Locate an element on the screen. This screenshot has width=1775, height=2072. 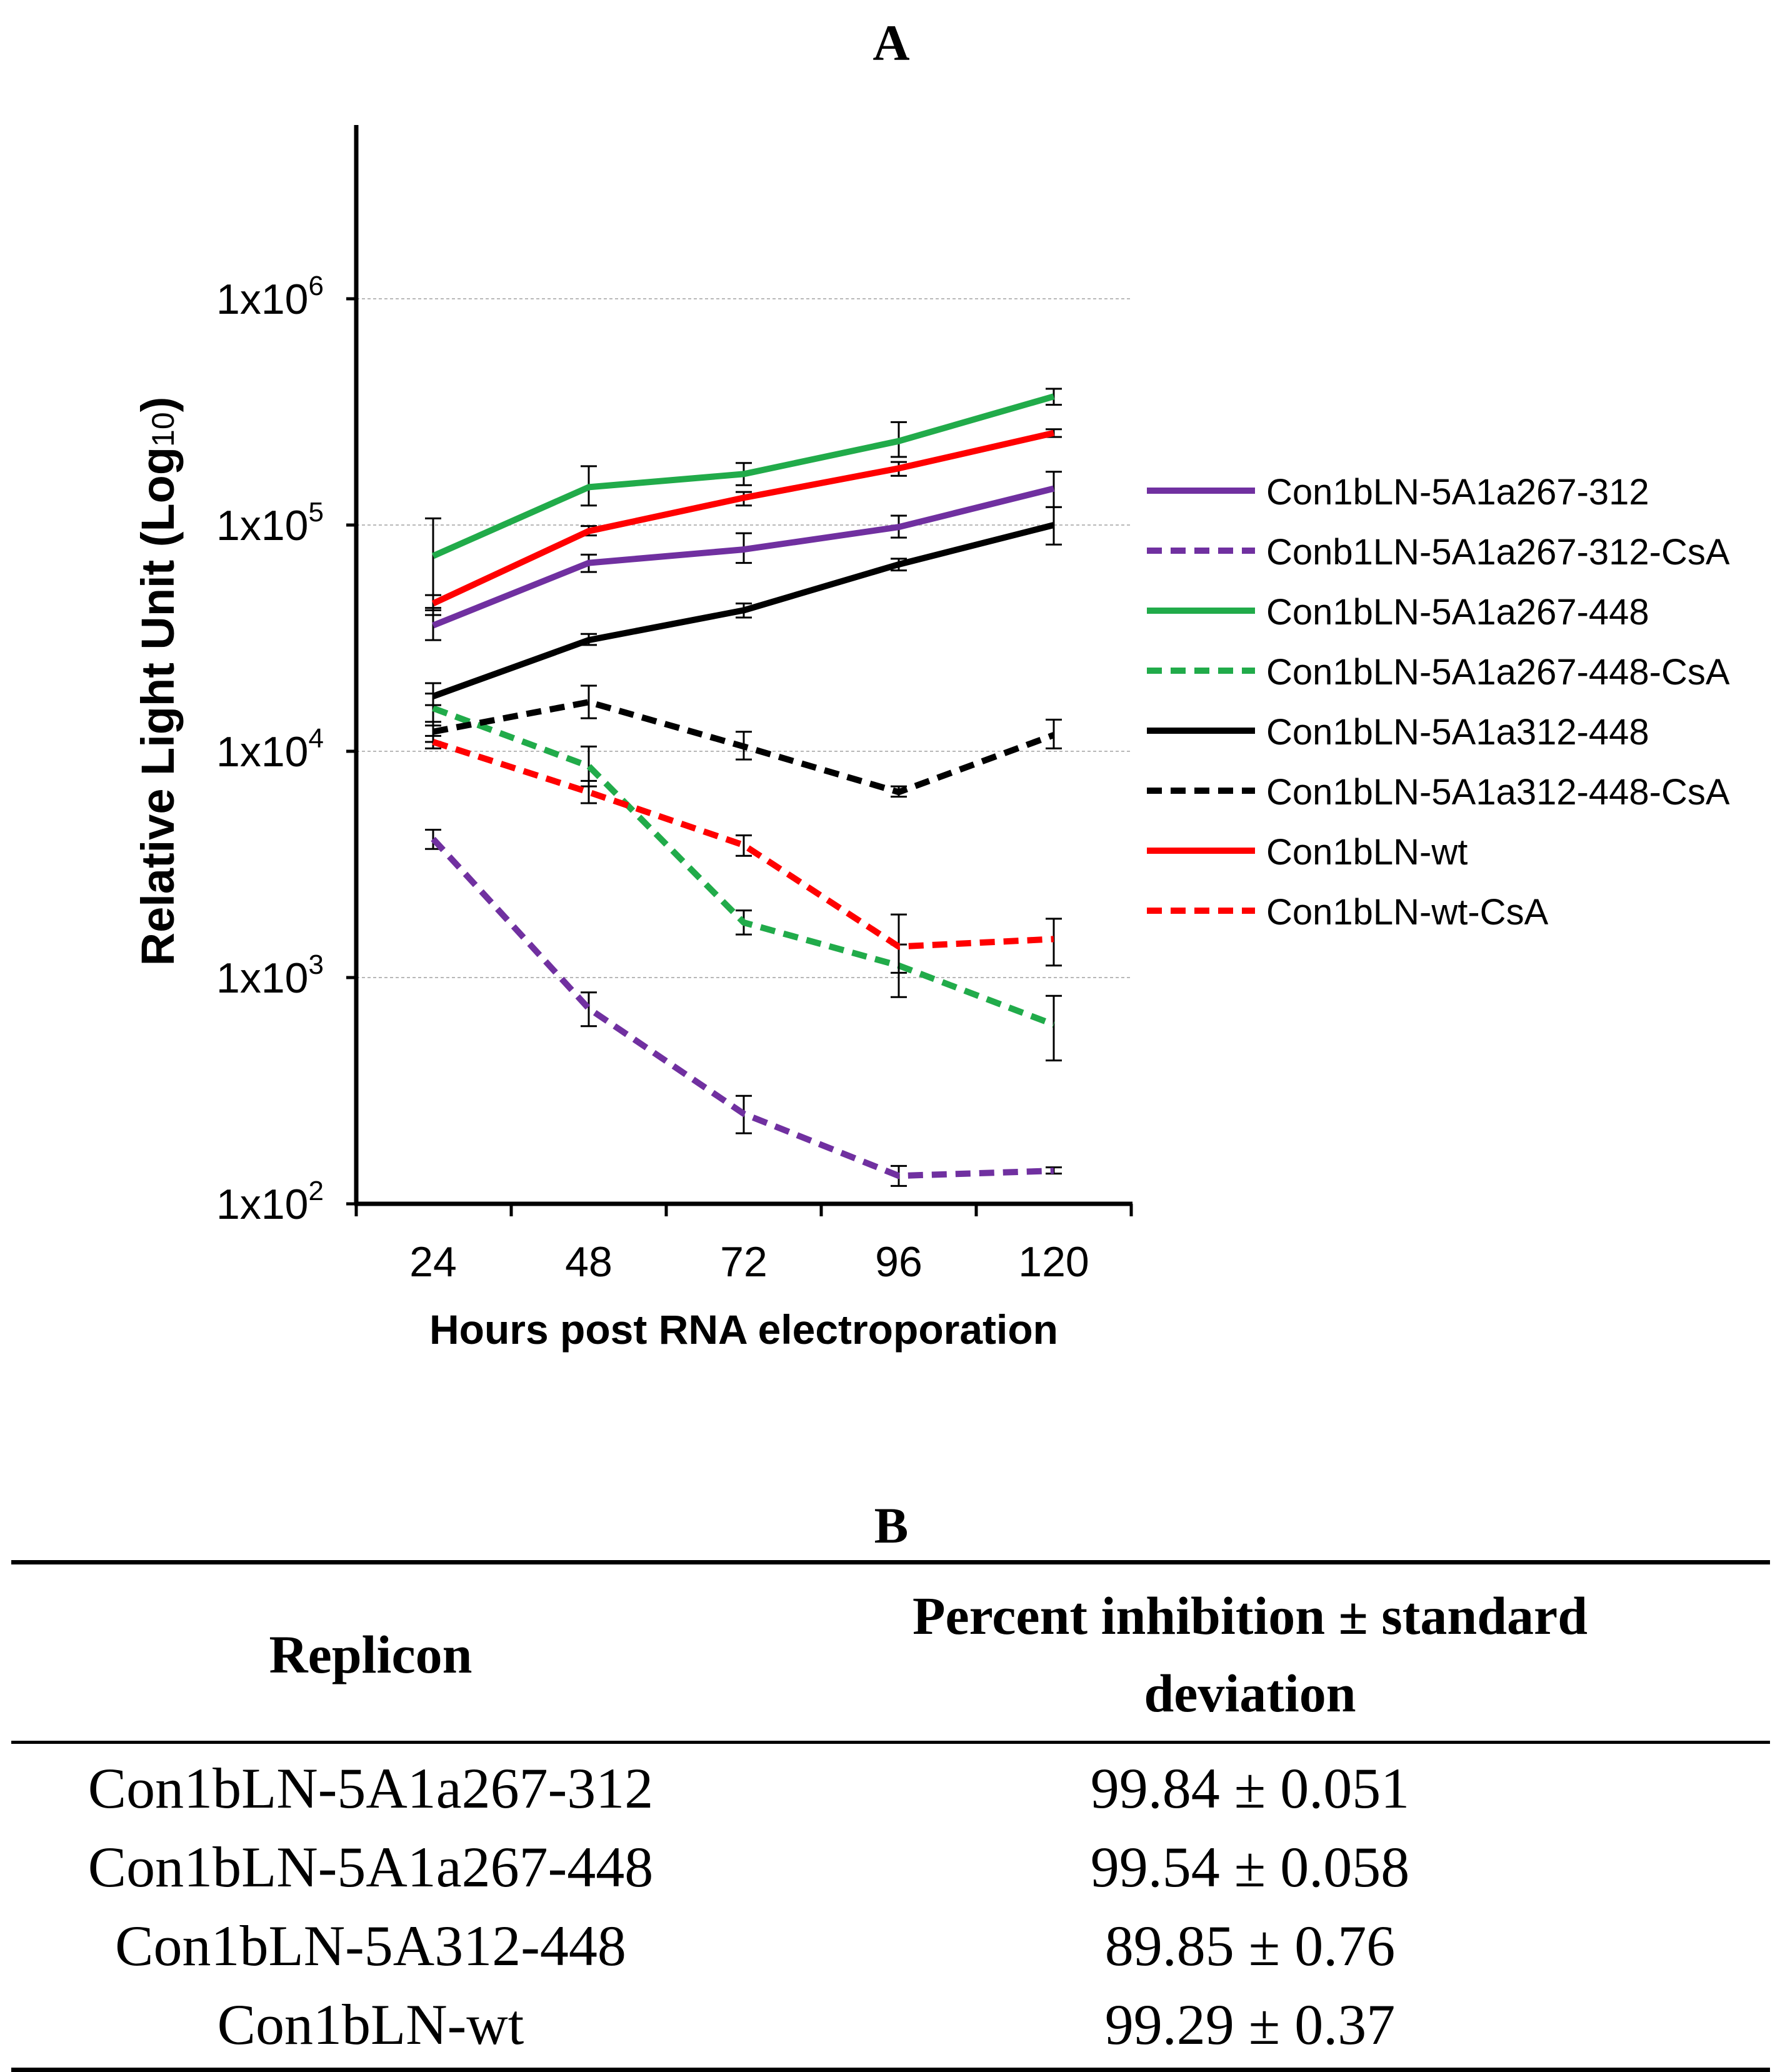
inhibition-cell: 89.85 ± 0.76 is located at coordinates (1250, 1946).